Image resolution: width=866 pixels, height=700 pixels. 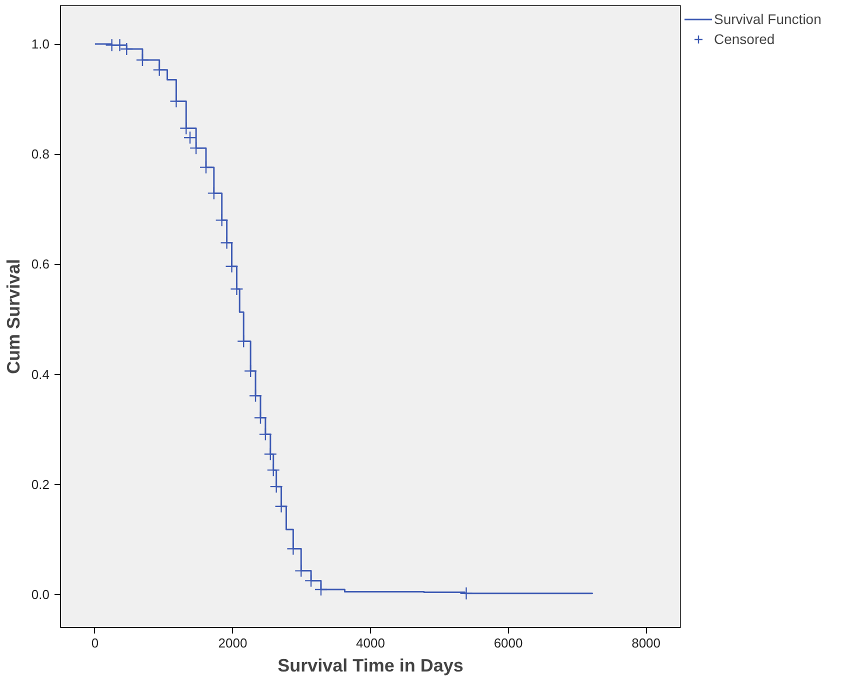 What do you see at coordinates (95, 643) in the screenshot?
I see `x-tick-label: 0` at bounding box center [95, 643].